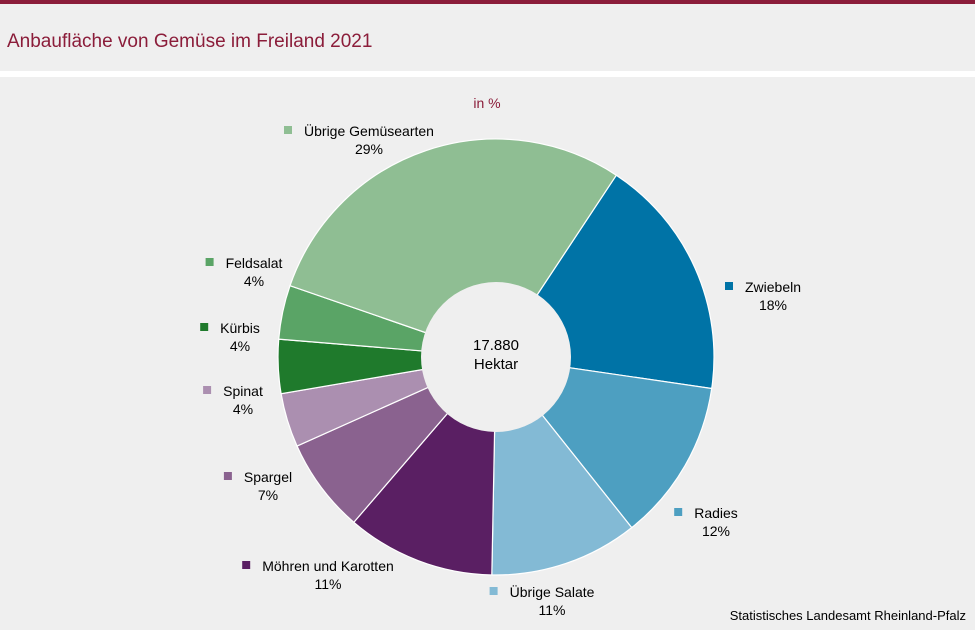 This screenshot has height=630, width=975. I want to click on slice-label: Möhren und Karotten, so click(328, 566).